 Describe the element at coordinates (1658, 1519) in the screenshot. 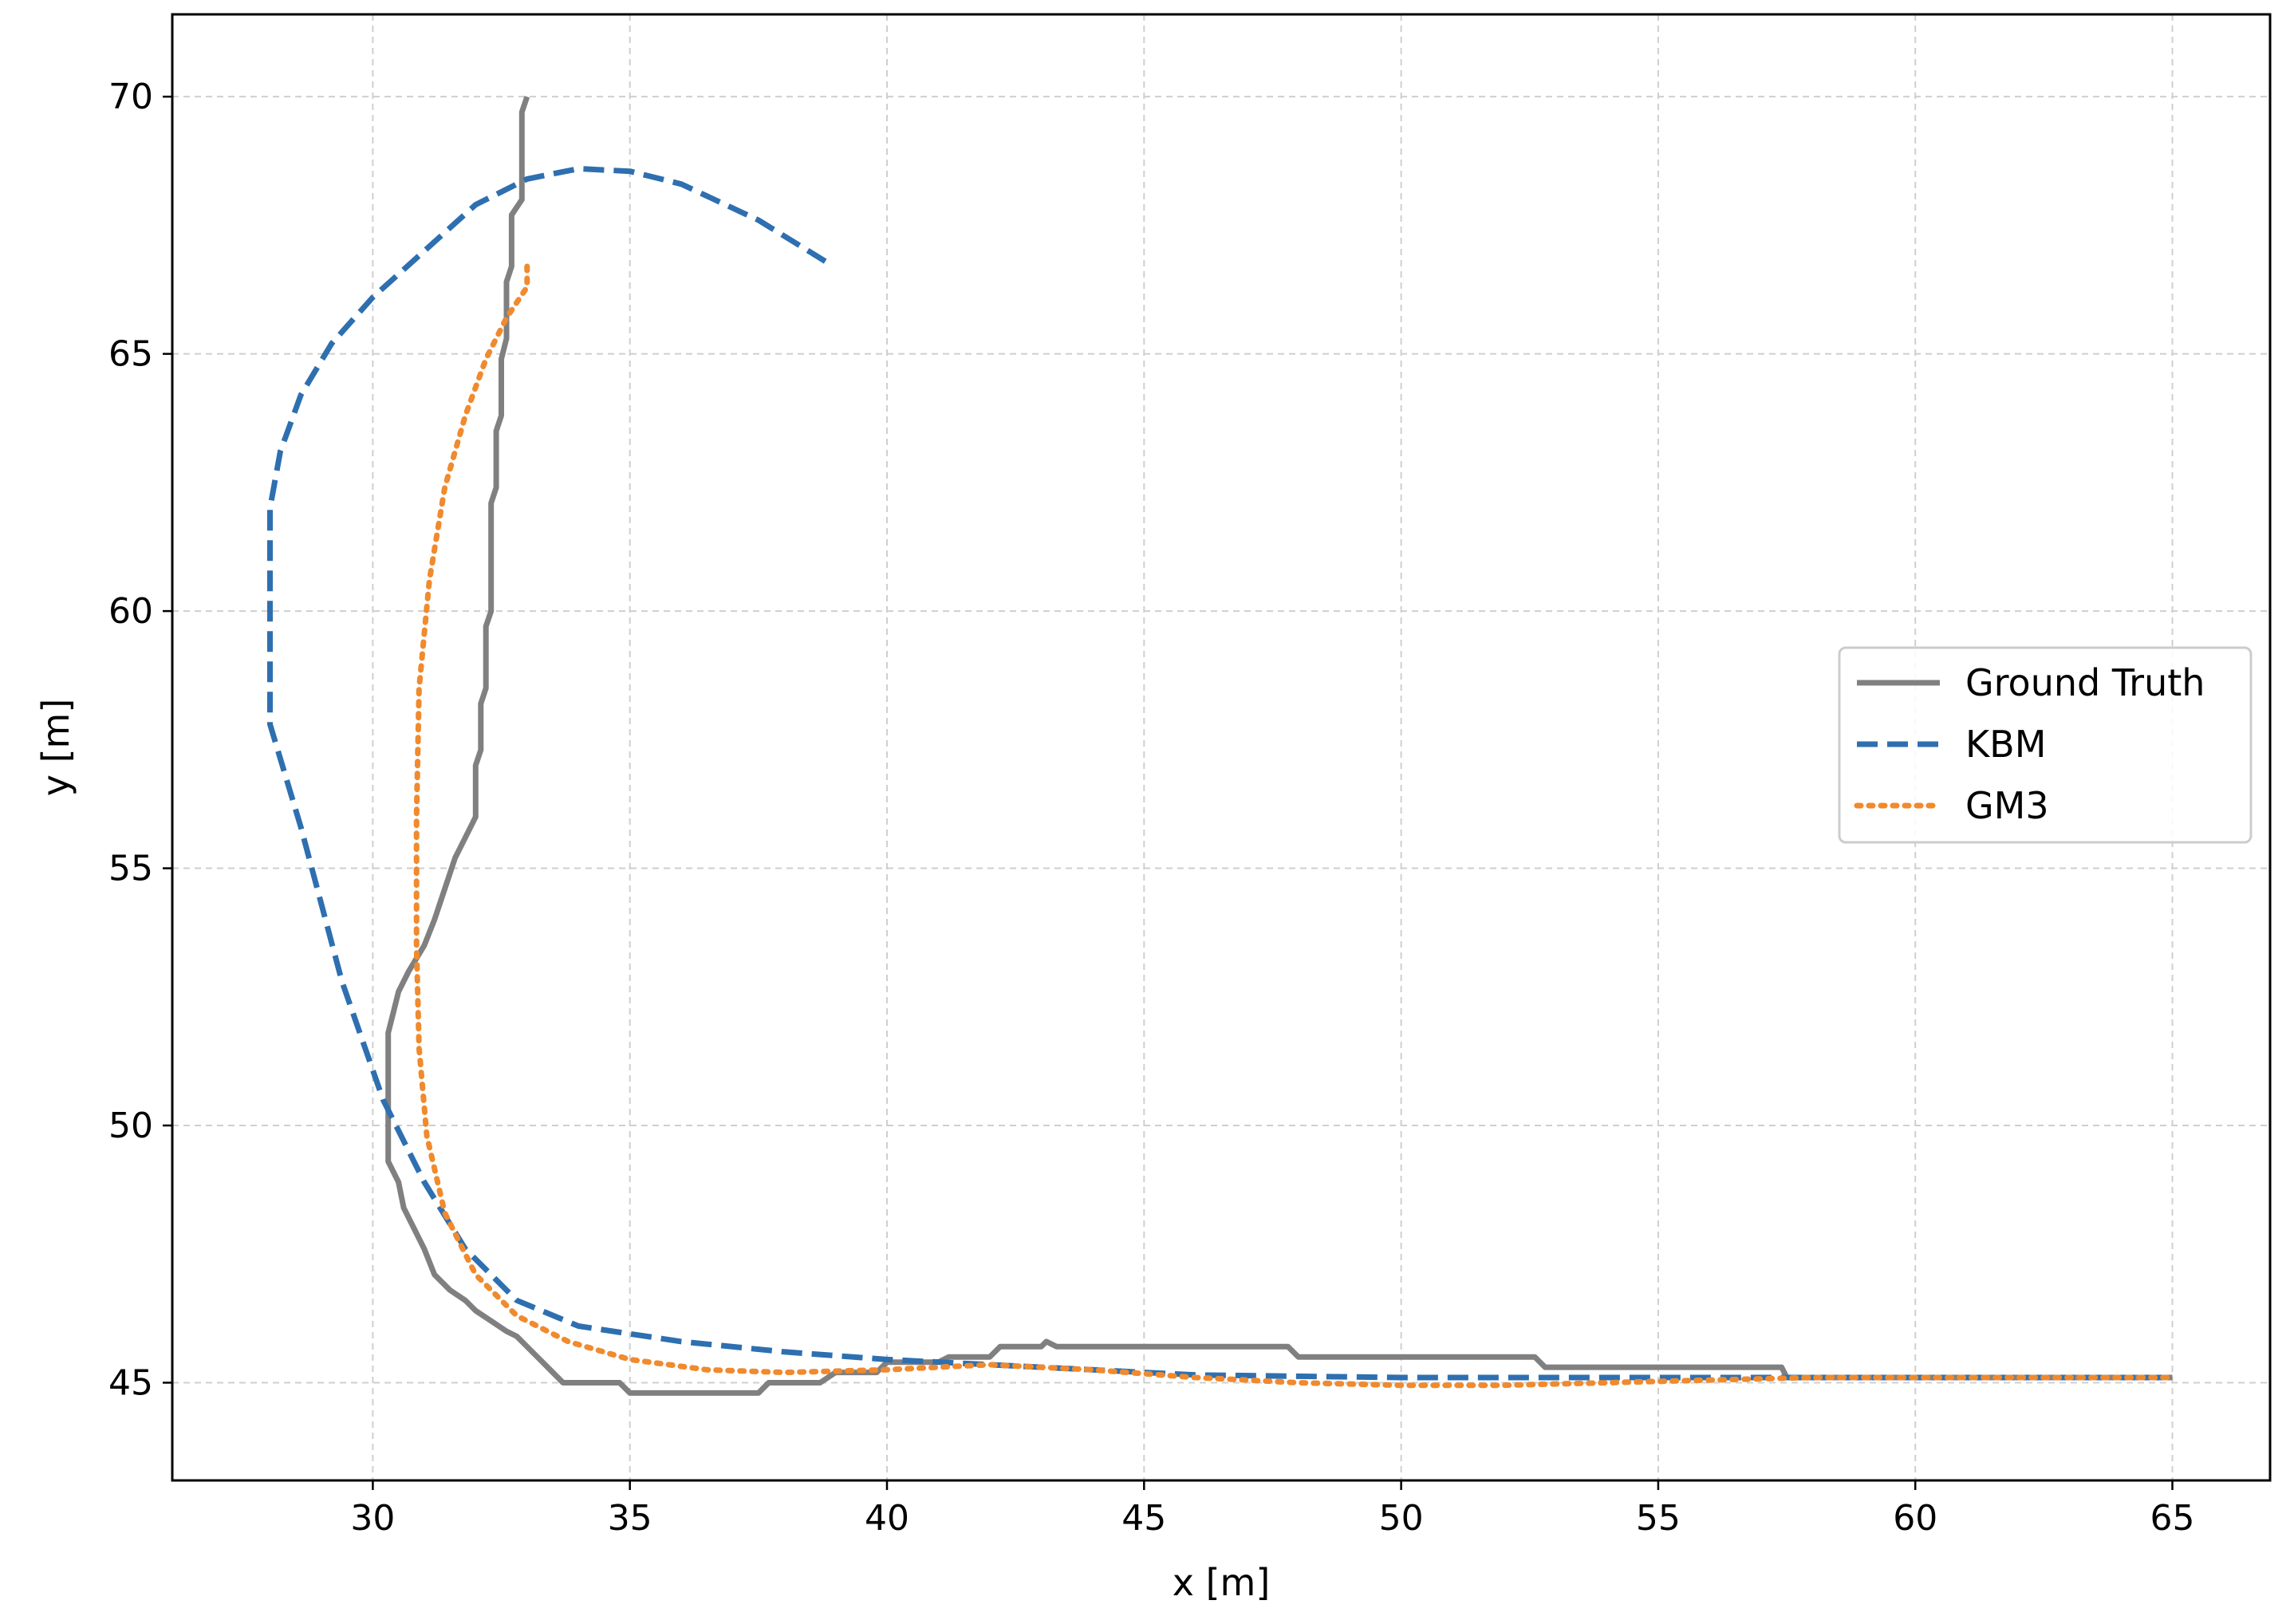

I see `x-tick-label: 55` at that location.